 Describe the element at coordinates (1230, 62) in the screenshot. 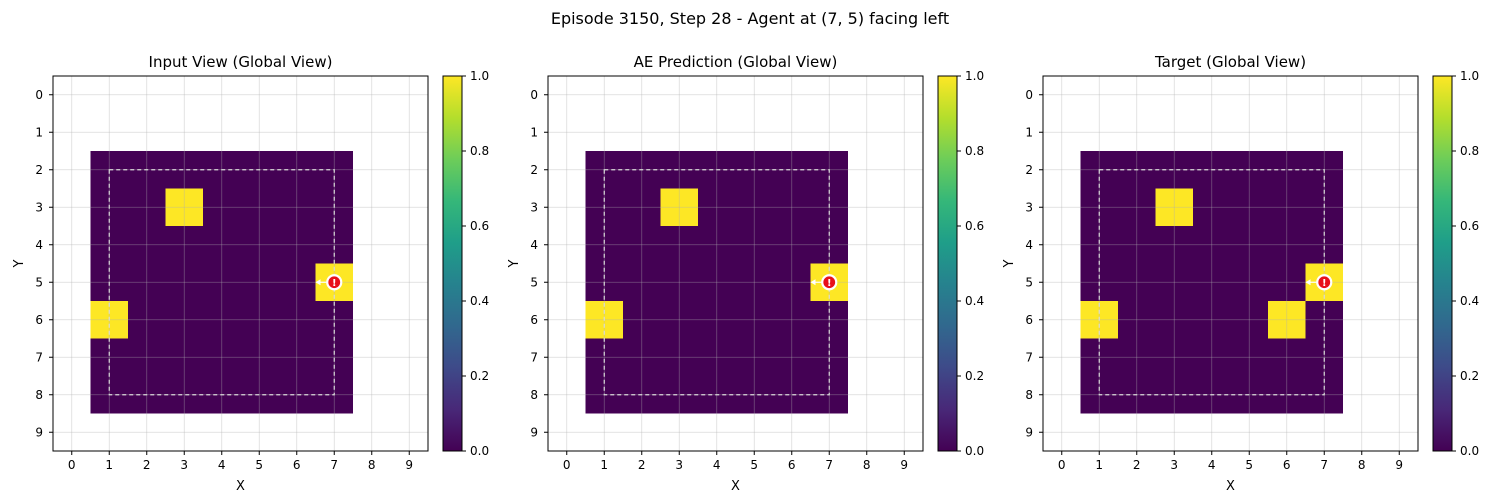

I see `panel-title: Target (Global View)` at that location.